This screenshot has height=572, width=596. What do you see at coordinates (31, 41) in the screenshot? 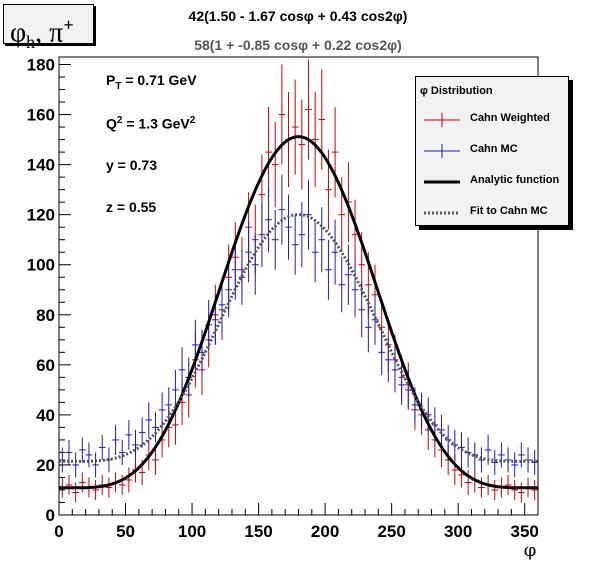
I see `title-subscript: h` at bounding box center [31, 41].